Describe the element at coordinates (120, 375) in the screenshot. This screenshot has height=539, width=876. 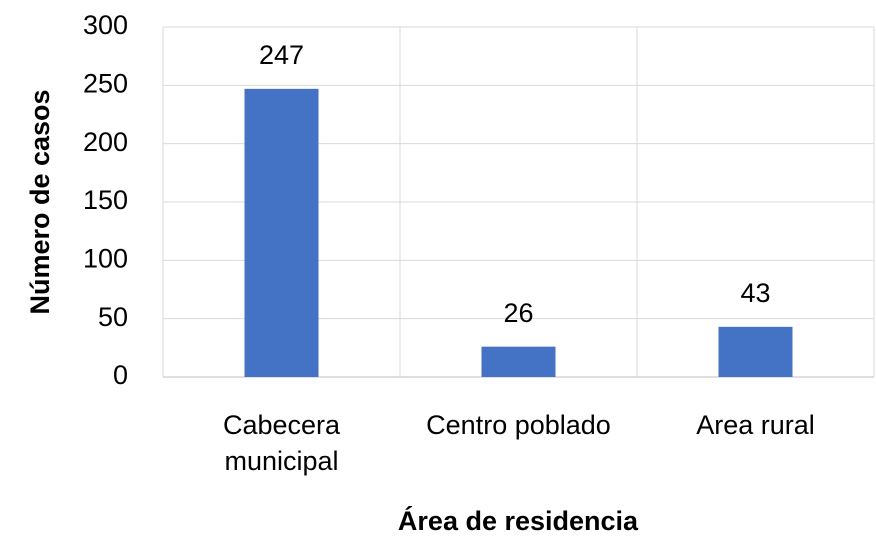
I see `y-tick-label: 0` at that location.